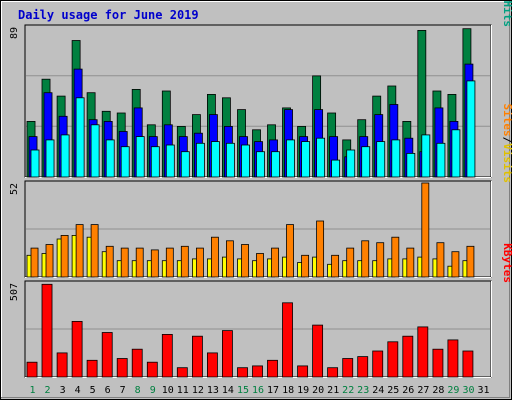 The height and width of the screenshot is (400, 512). I want to click on x-tick-label: 31, so click(483, 390).